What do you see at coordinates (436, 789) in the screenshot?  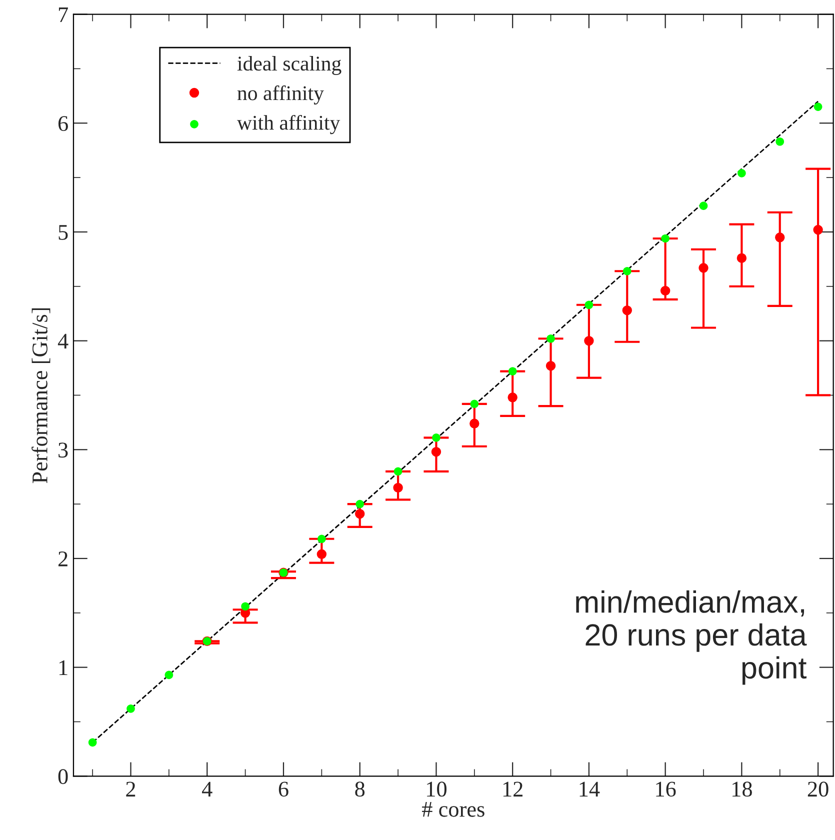 I see `x-tick-label: 10` at bounding box center [436, 789].